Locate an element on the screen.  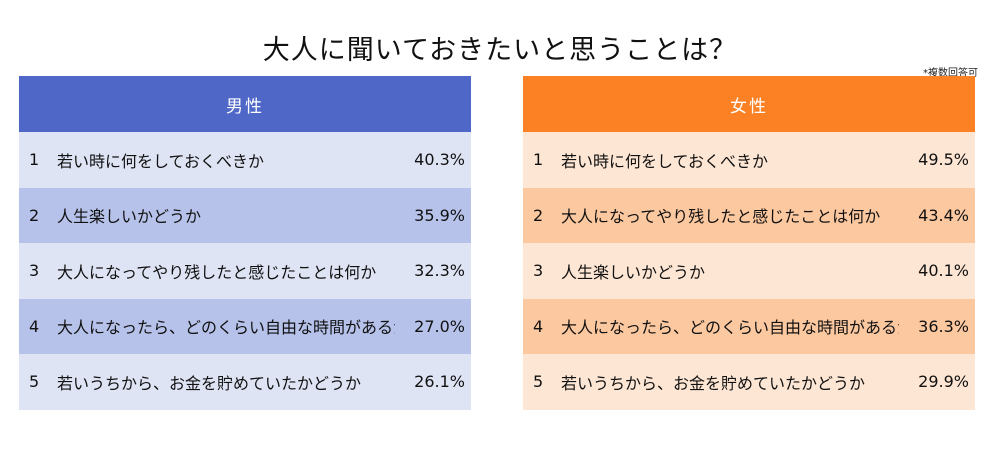
male-row-1: 1 若い時に何をしておくべきか 40.3% is located at coordinates (245, 160).